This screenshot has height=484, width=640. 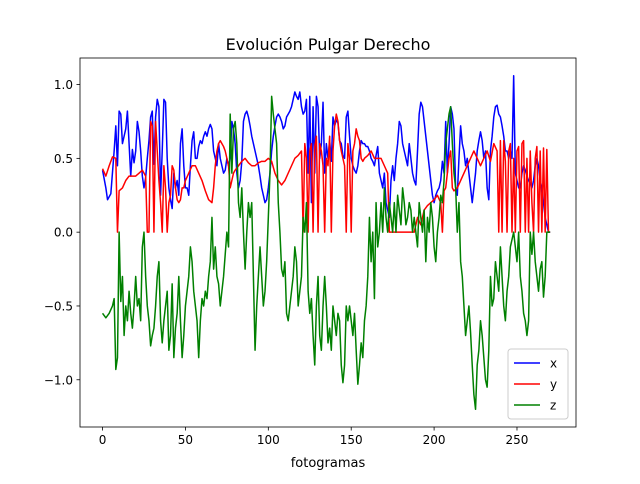 I want to click on y-axis: −1.0 −0.5 0.0 0.5 1.0, so click(x=62, y=232).